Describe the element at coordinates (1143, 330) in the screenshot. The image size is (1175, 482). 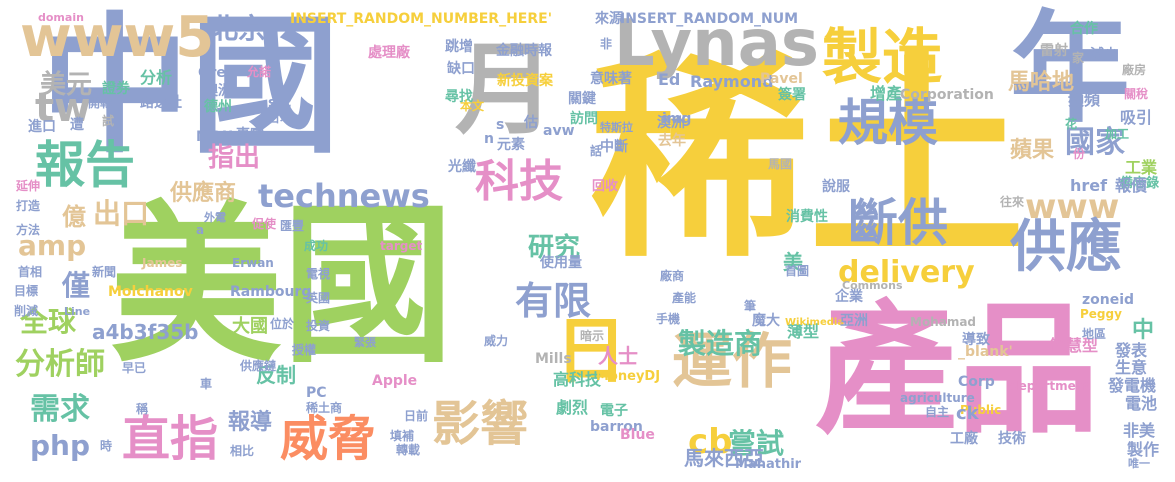
I see `cloud-word: 中` at that location.